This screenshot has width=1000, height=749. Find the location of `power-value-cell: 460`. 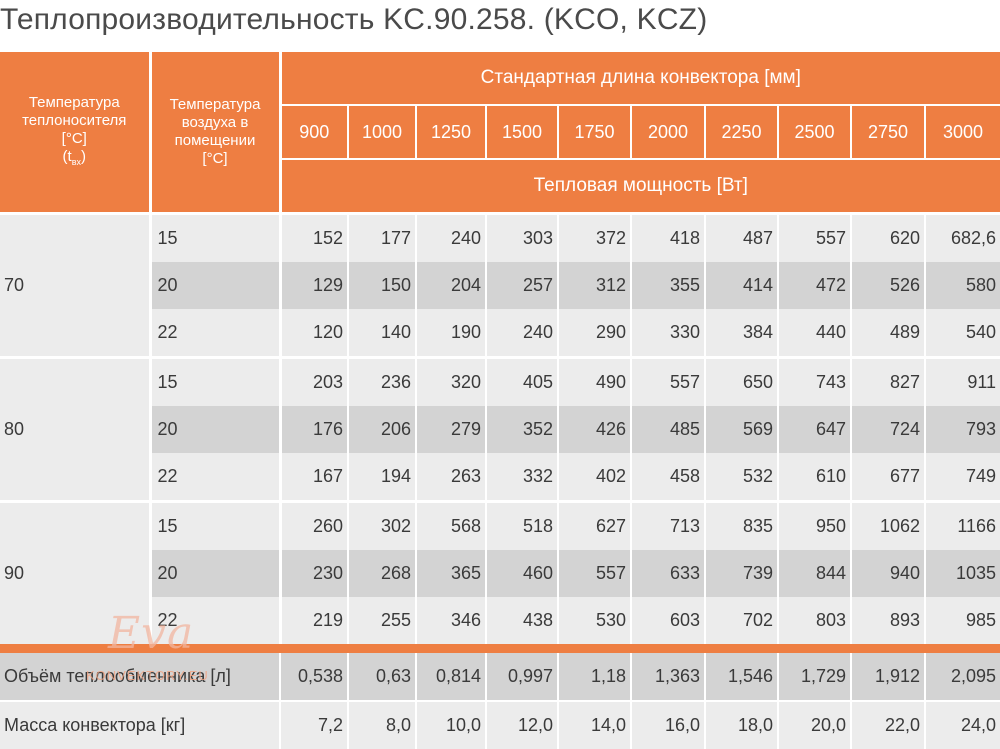

power-value-cell: 460 is located at coordinates (522, 573).